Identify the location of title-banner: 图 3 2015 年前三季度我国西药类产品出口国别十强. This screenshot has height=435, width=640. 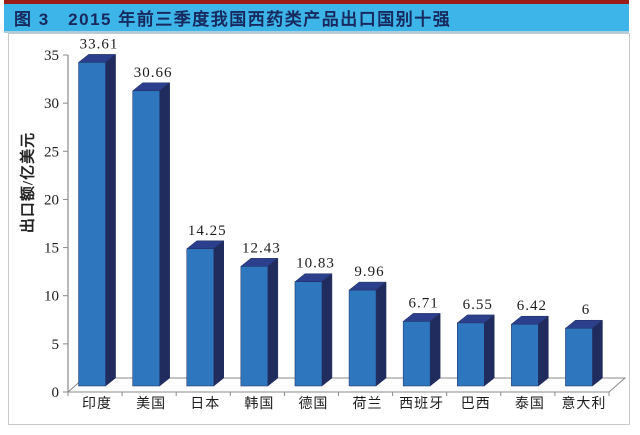
(316, 18).